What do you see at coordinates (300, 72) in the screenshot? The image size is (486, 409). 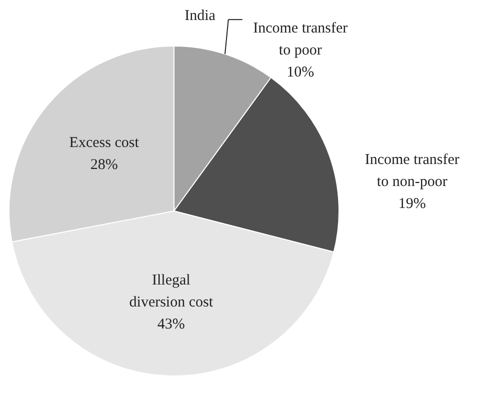 I see `data-label: 10%` at bounding box center [300, 72].